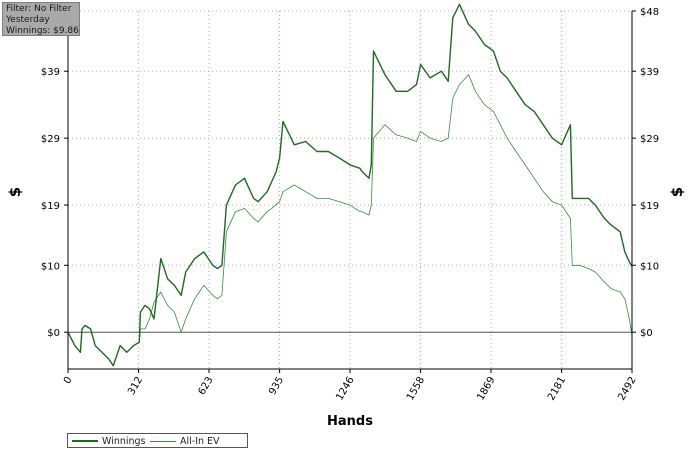 The height and width of the screenshot is (458, 700). I want to click on x-tick-label: 2492, so click(627, 389).